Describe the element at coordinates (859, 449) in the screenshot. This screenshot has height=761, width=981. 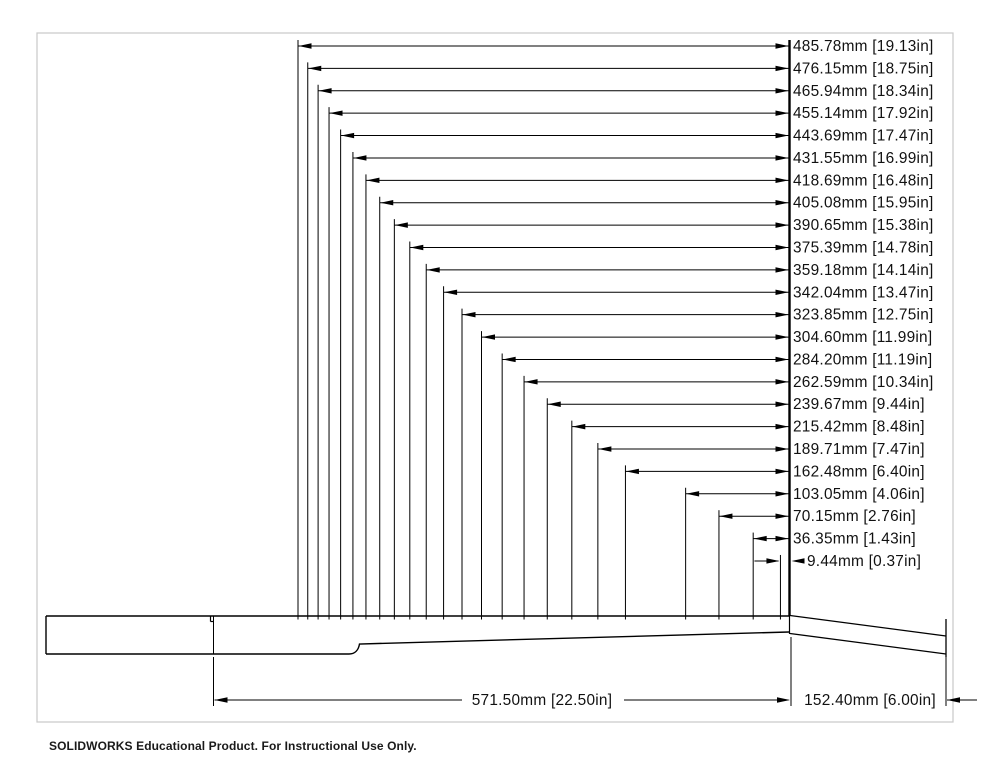
I see `dimension-label: 189.71mm [7.47in]` at that location.